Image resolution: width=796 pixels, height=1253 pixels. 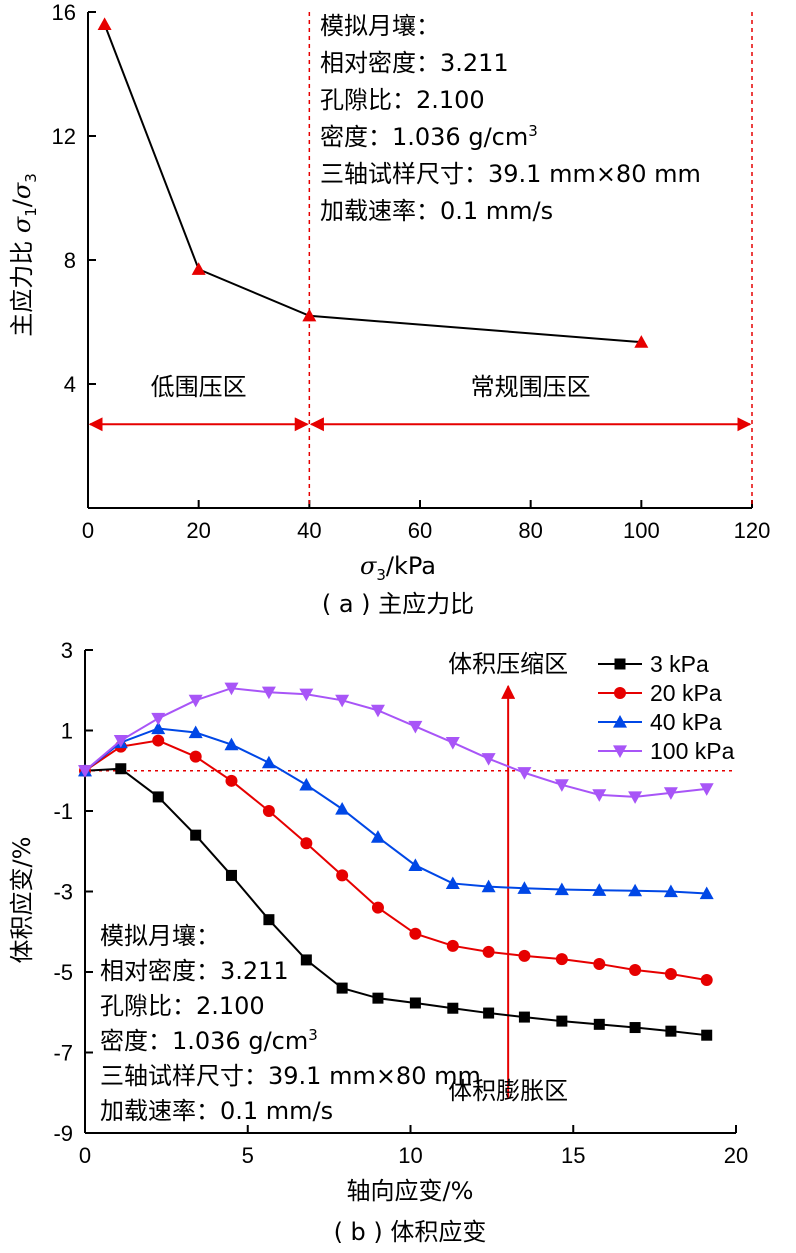 What do you see at coordinates (199, 387) in the screenshot?
I see `chart-a-region-label: 低围压区` at bounding box center [199, 387].